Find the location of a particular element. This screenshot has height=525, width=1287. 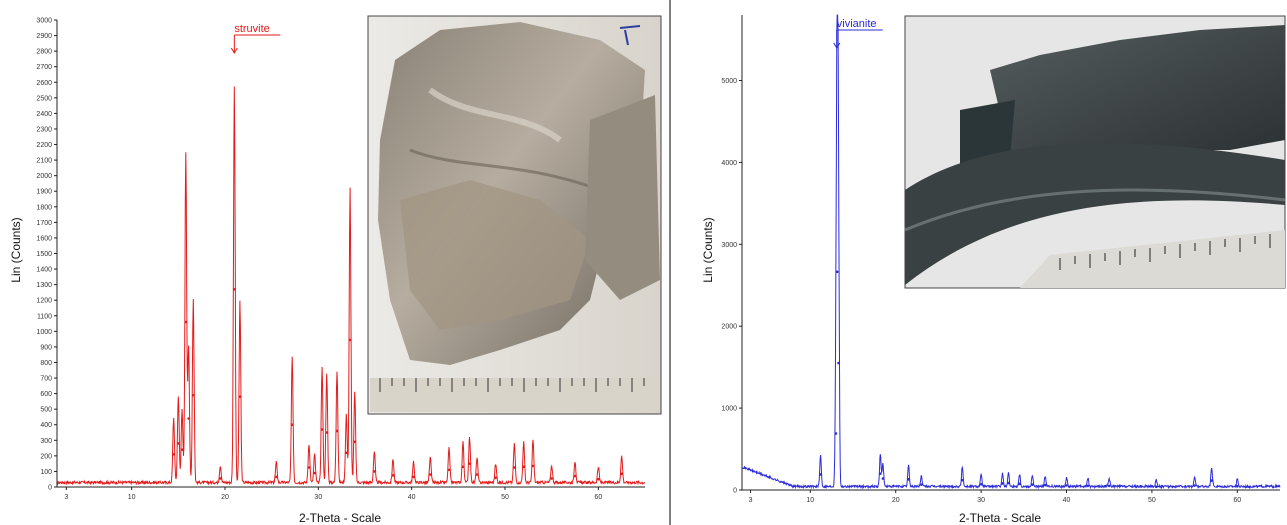

left-y-tick-label: 1400 is located at coordinates (44, 270).